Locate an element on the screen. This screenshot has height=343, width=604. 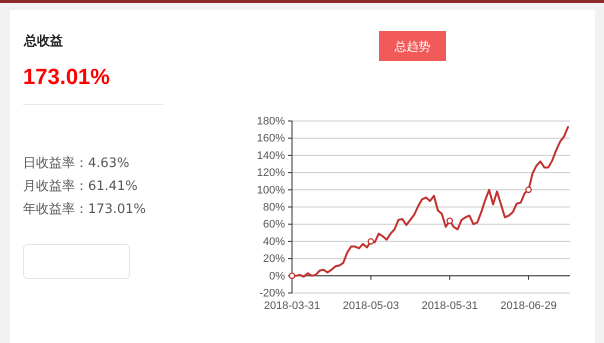
text: 总收益 is located at coordinates (43, 41).